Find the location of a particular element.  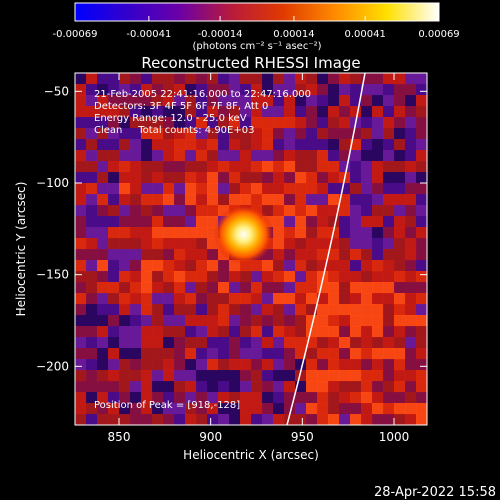

x-tick-label: 1000 is located at coordinates (394, 437).